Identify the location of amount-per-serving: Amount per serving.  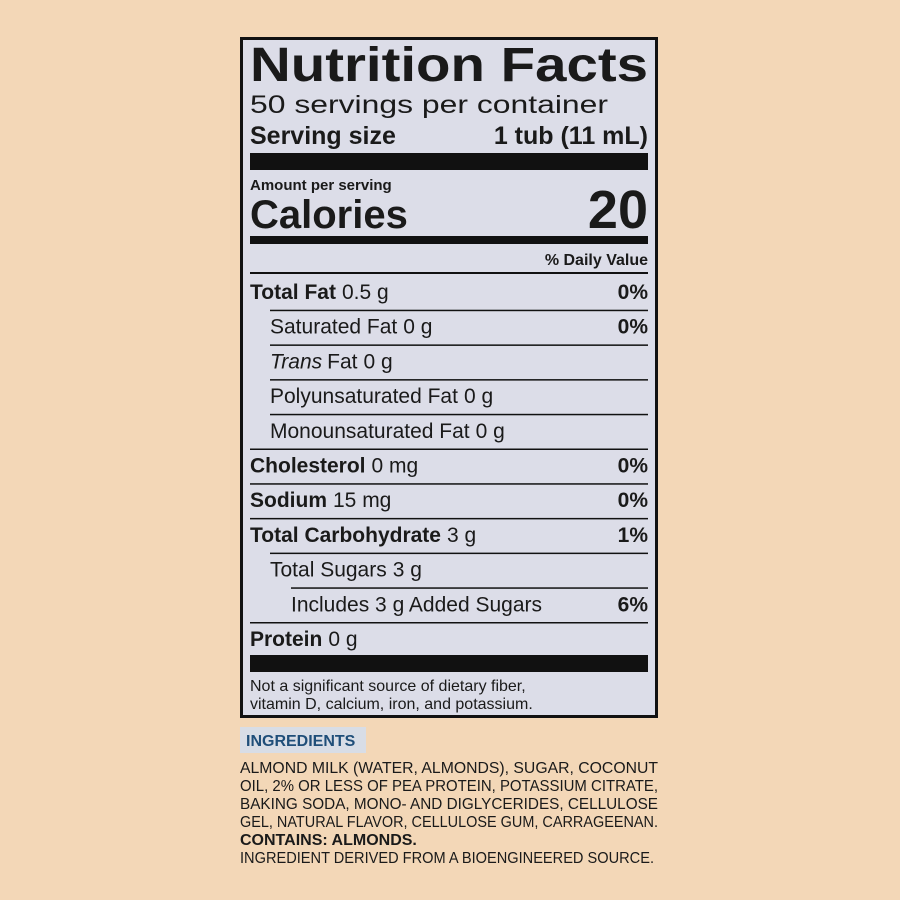
(321, 185).